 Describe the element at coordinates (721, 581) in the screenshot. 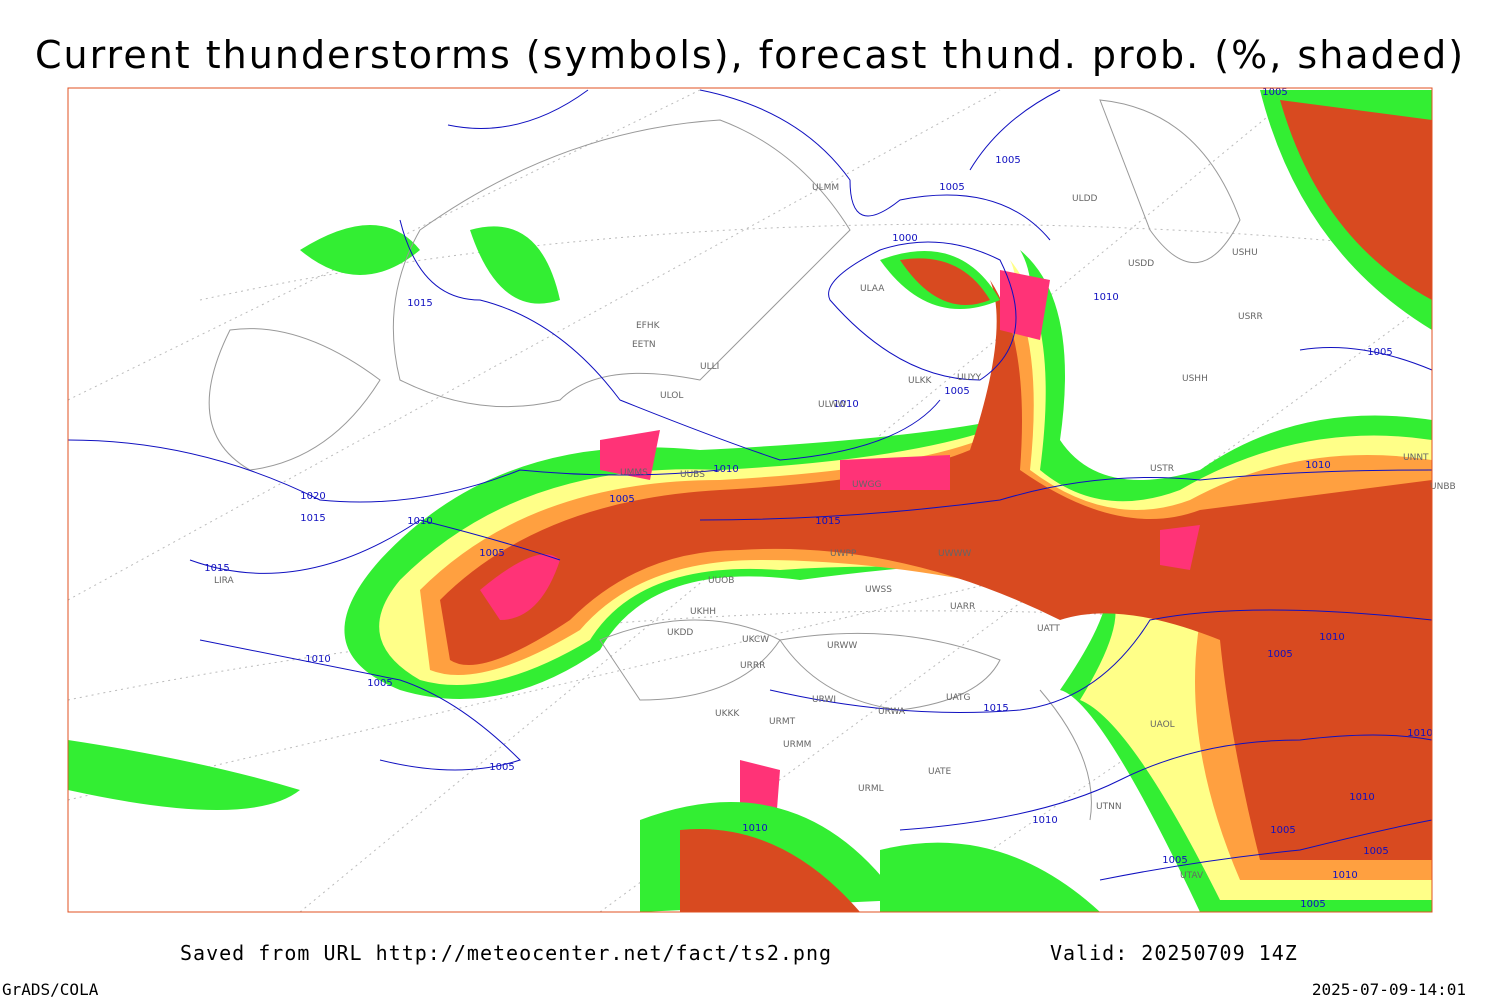

I see `station-label: UUOB` at that location.